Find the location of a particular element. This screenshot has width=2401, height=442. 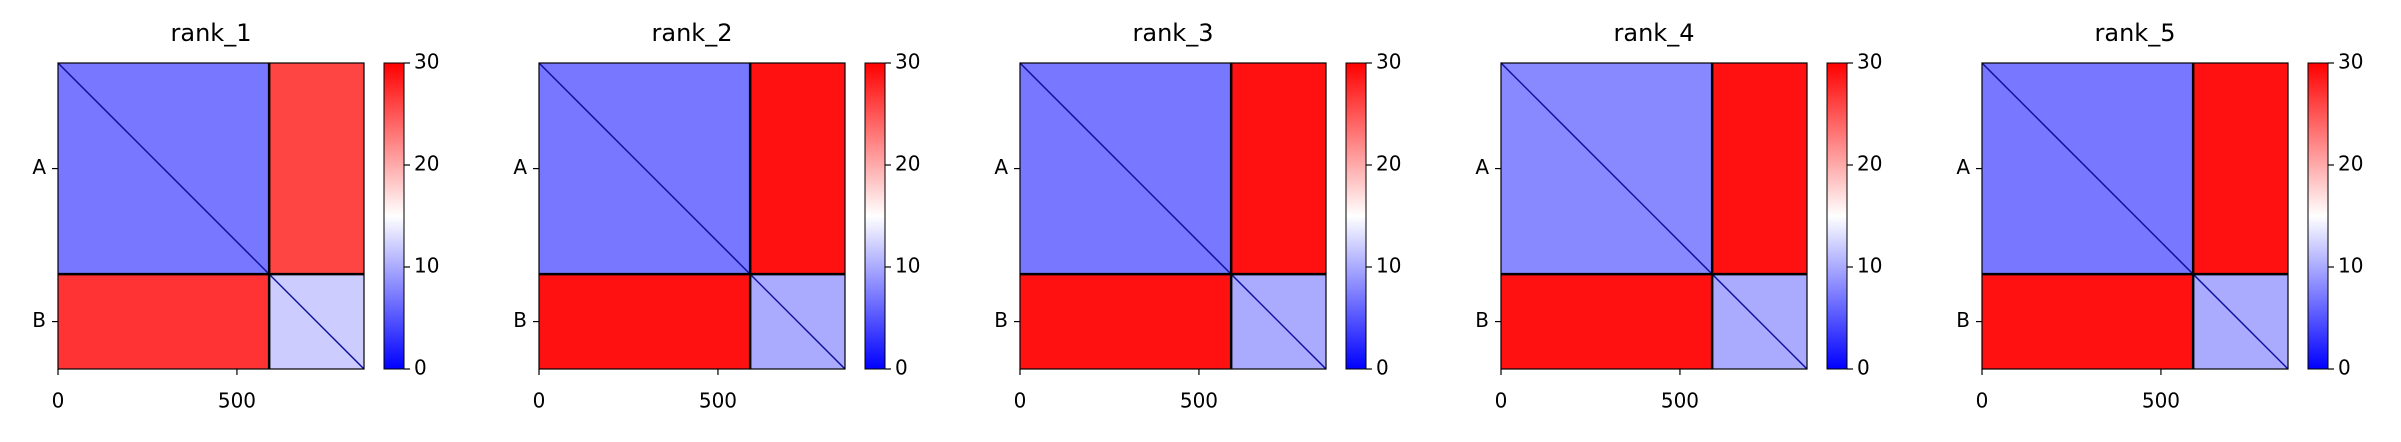

chart-title: rank_1 is located at coordinates (211, 33).